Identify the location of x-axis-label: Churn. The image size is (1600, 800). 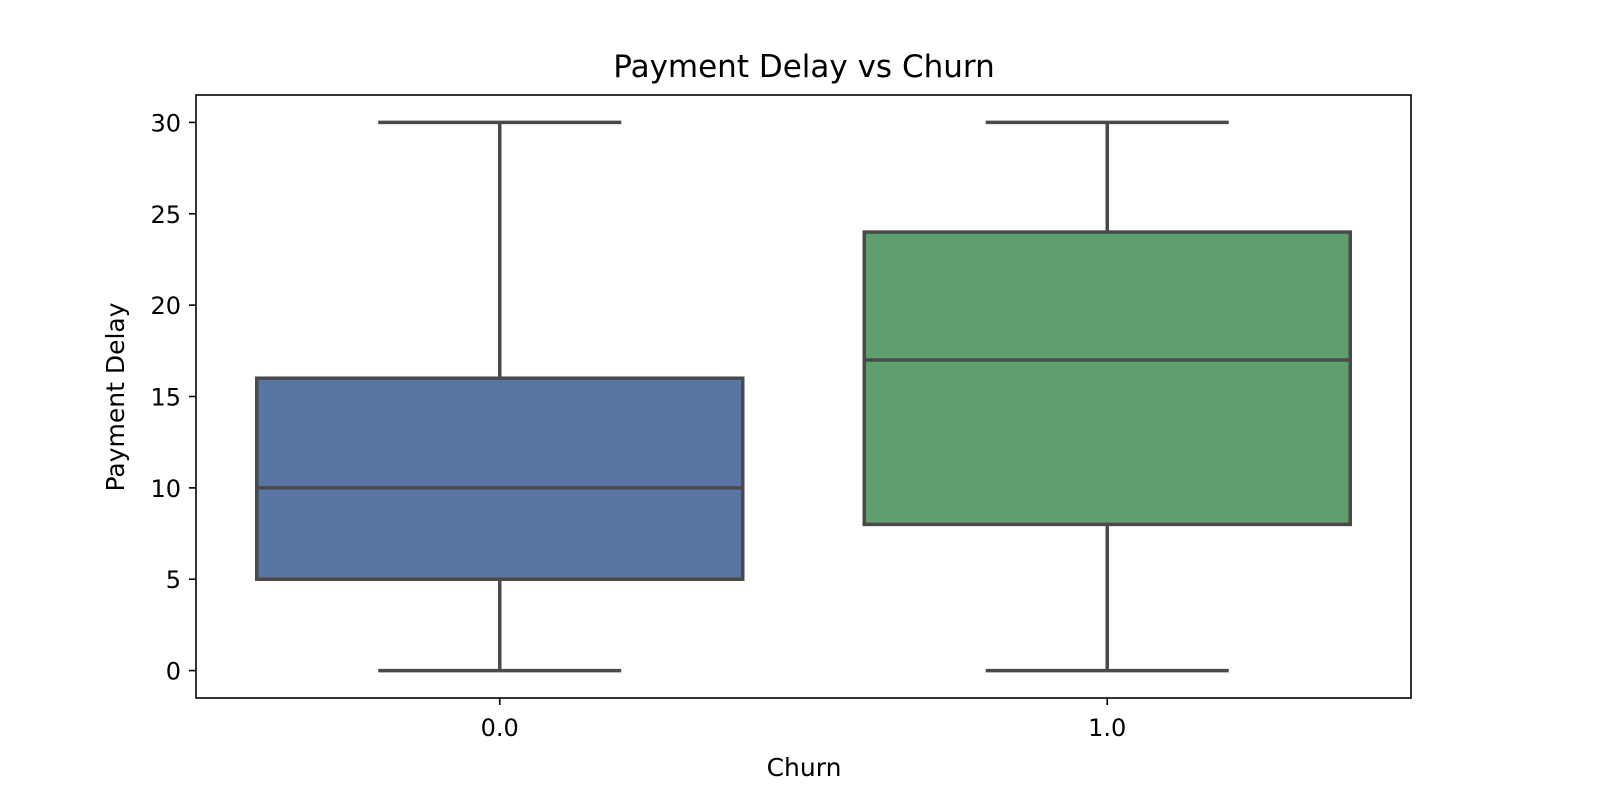
(804, 767).